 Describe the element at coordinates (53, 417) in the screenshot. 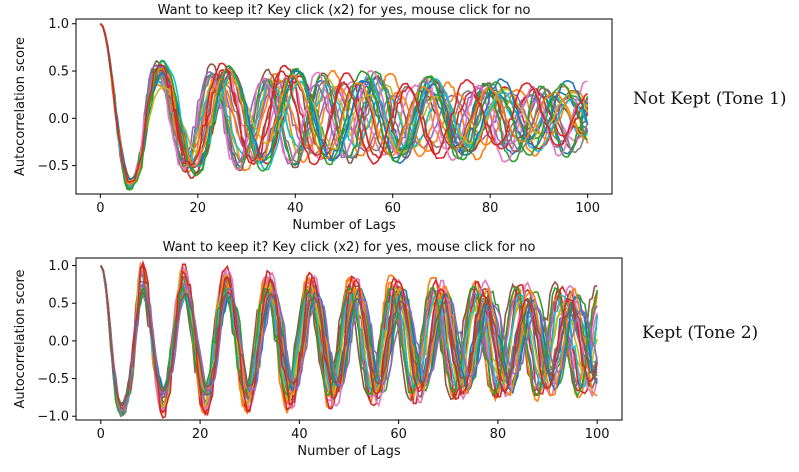

I see `y-tick-label: −1.0` at that location.